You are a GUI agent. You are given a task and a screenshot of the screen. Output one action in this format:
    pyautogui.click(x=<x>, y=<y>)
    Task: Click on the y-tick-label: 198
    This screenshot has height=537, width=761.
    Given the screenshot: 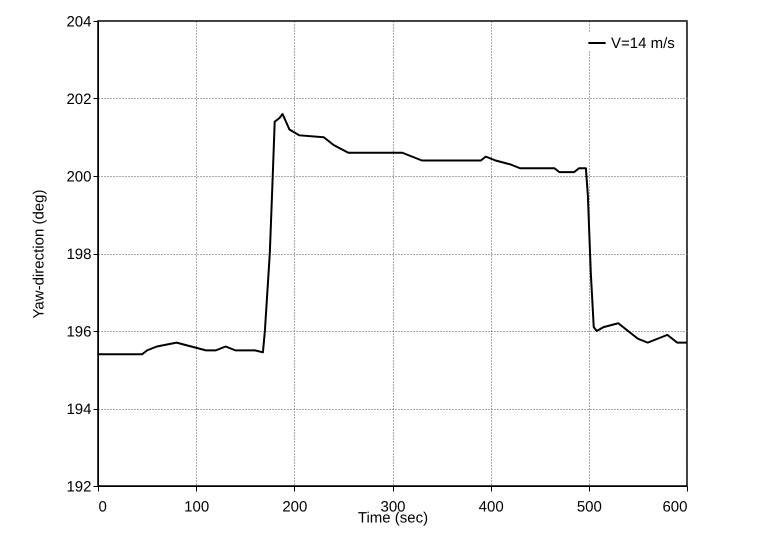 What is the action you would take?
    pyautogui.click(x=79, y=254)
    